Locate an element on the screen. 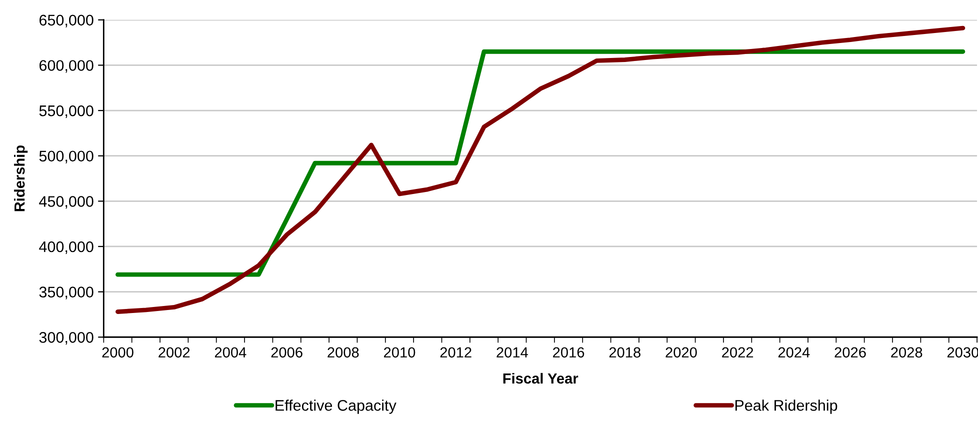 The width and height of the screenshot is (978, 423). x-tick-label: 2010 is located at coordinates (400, 352).